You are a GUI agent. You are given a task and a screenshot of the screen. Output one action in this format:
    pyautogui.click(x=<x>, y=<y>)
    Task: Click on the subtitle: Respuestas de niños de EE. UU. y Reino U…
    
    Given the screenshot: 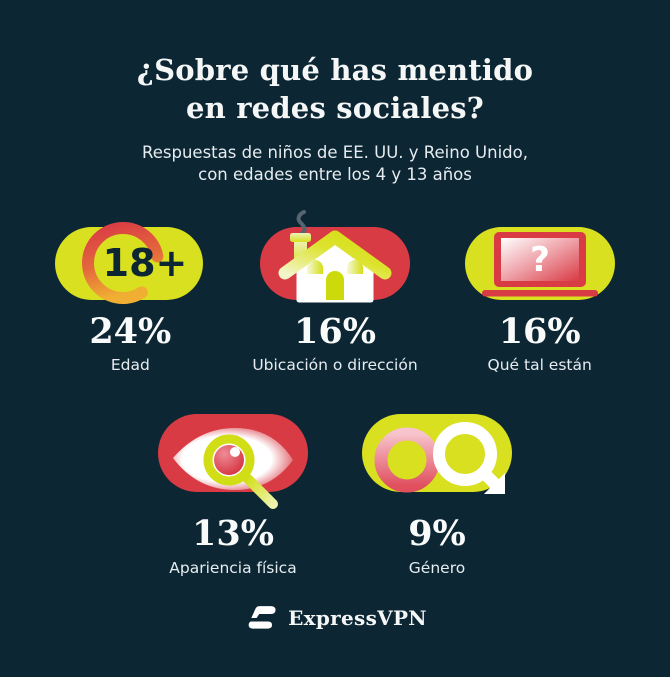 What is the action you would take?
    pyautogui.click(x=335, y=164)
    